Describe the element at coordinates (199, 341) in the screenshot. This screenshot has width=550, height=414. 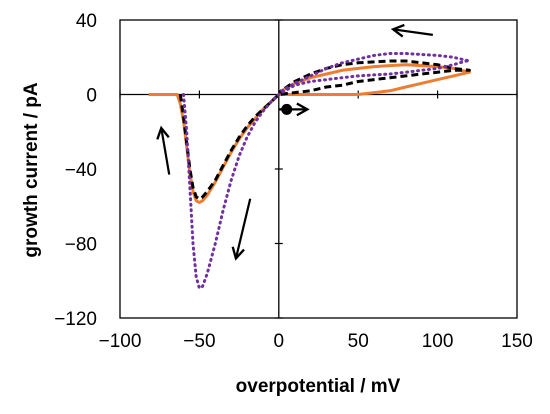
I see `x-tick-label: −50` at that location.